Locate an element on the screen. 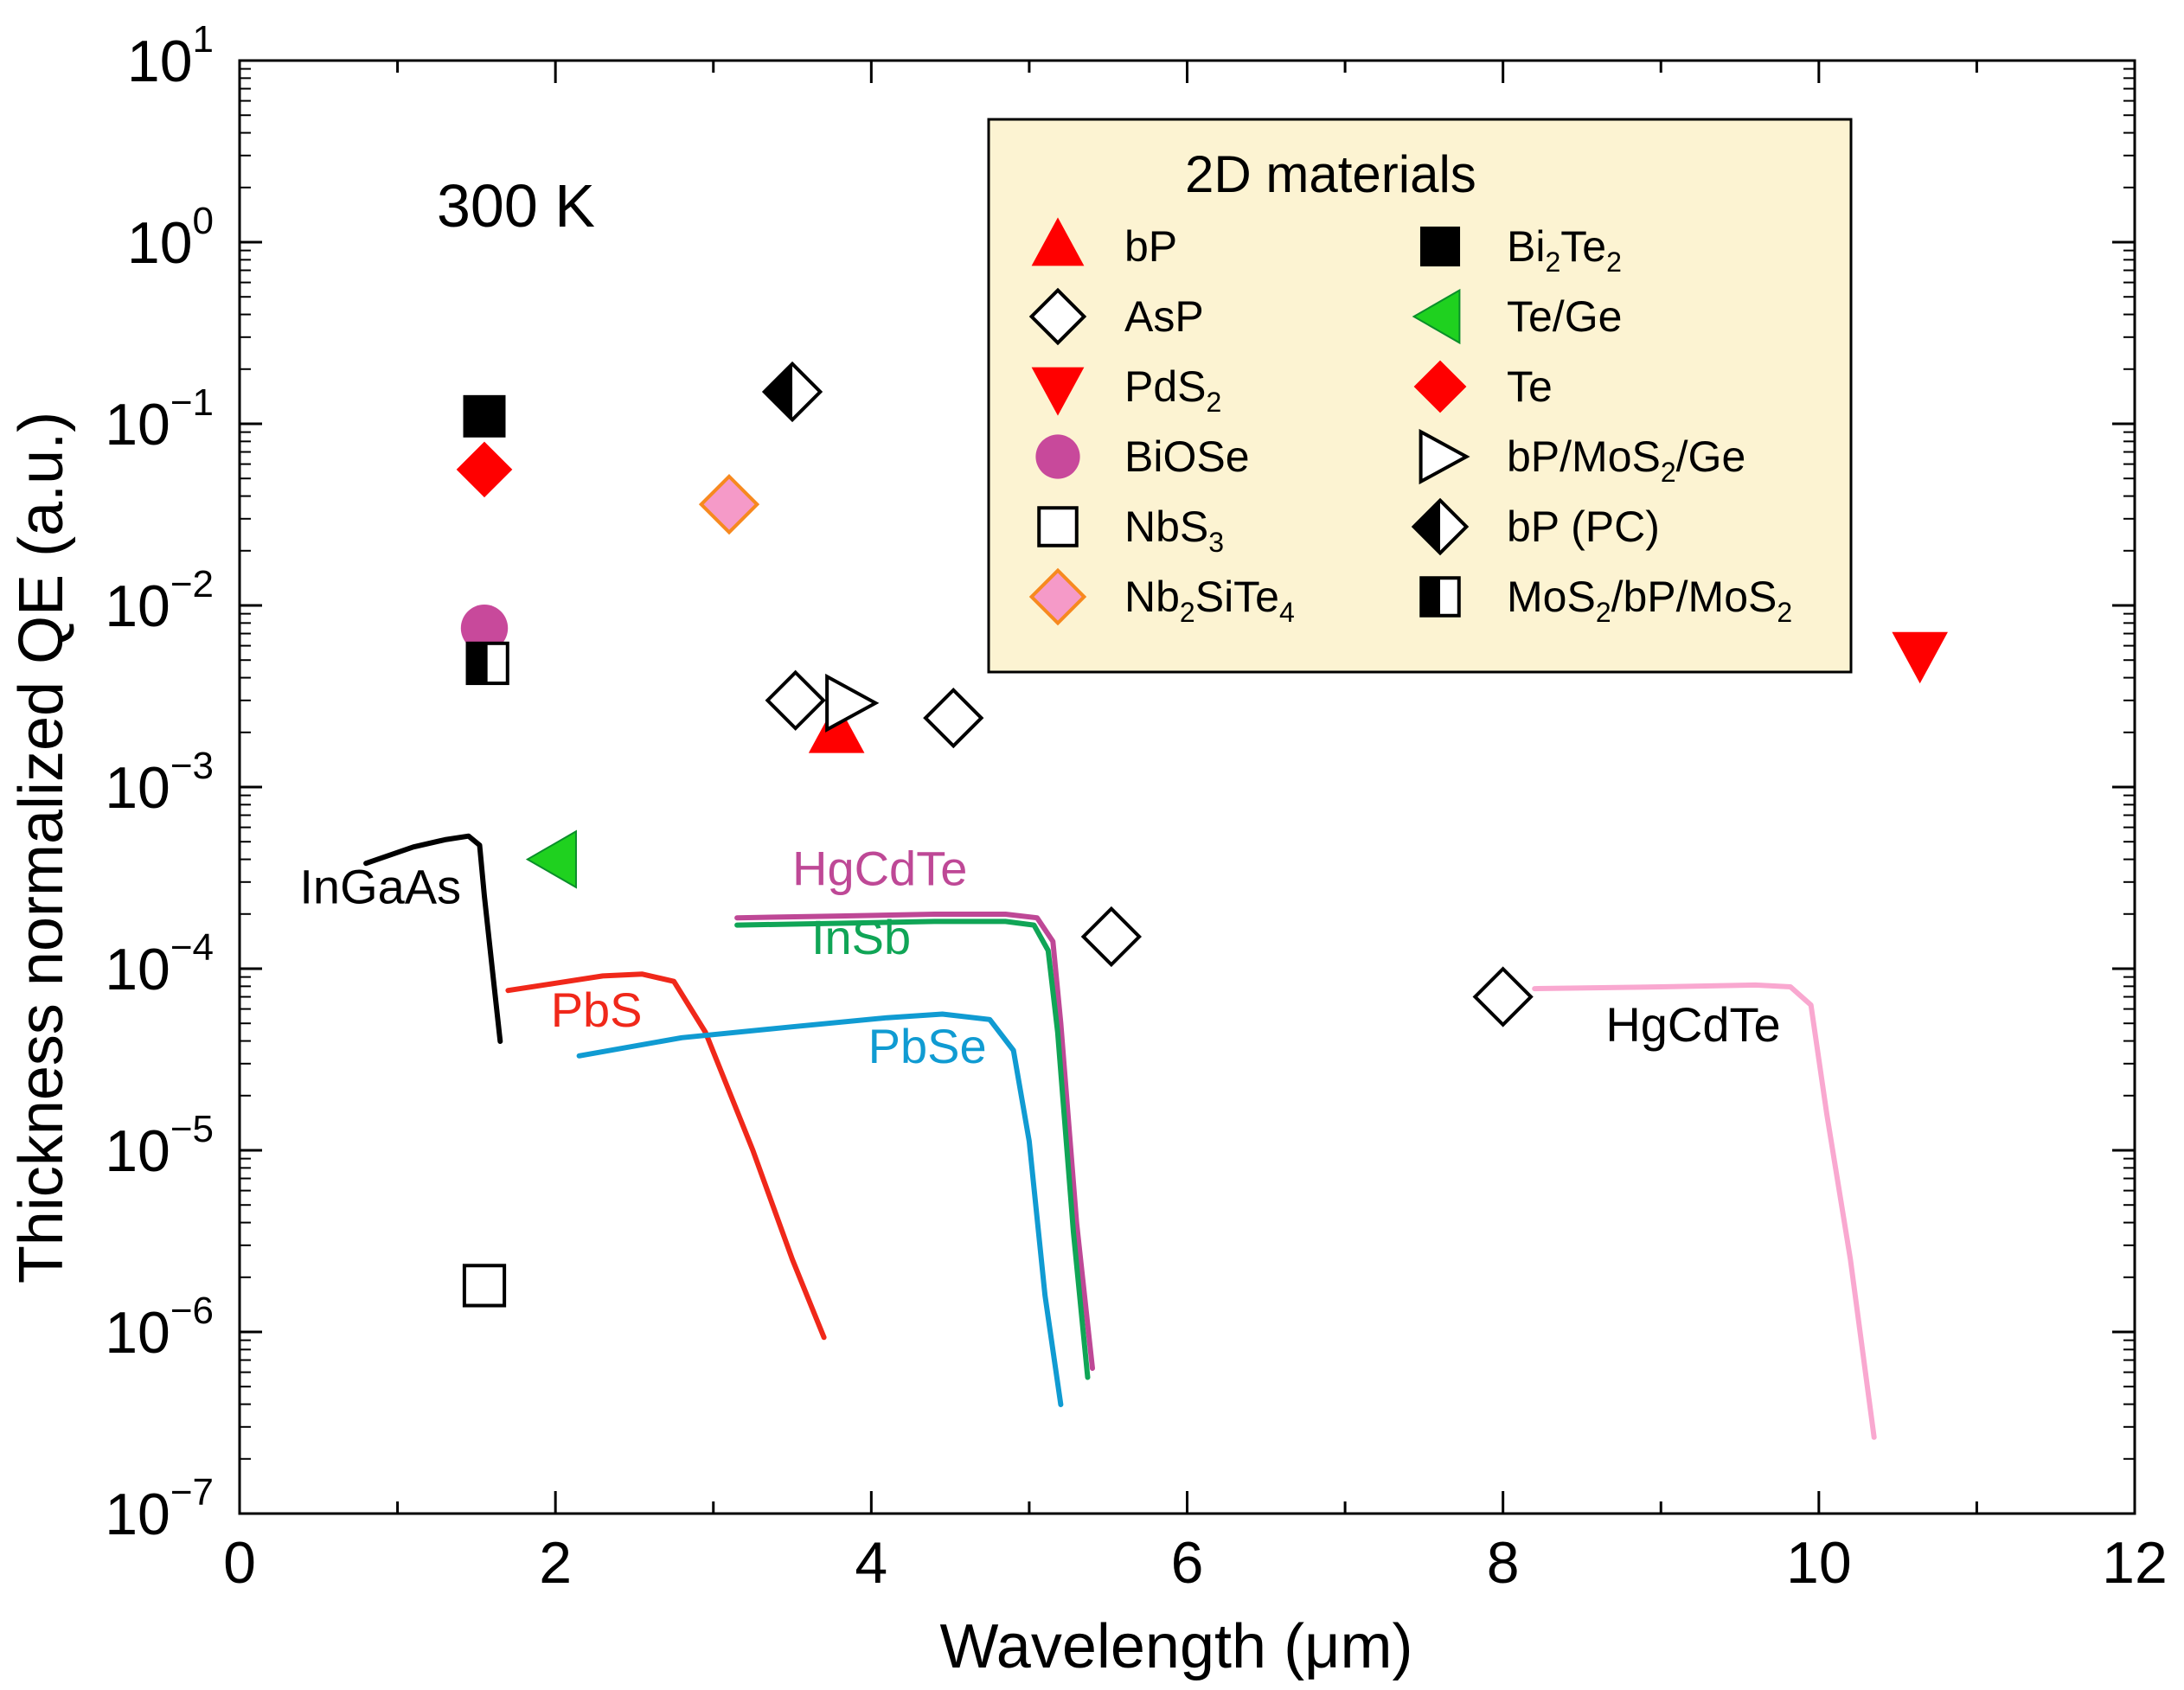 This screenshot has width=2184, height=1690. legend-title: 2D materials is located at coordinates (1330, 174).